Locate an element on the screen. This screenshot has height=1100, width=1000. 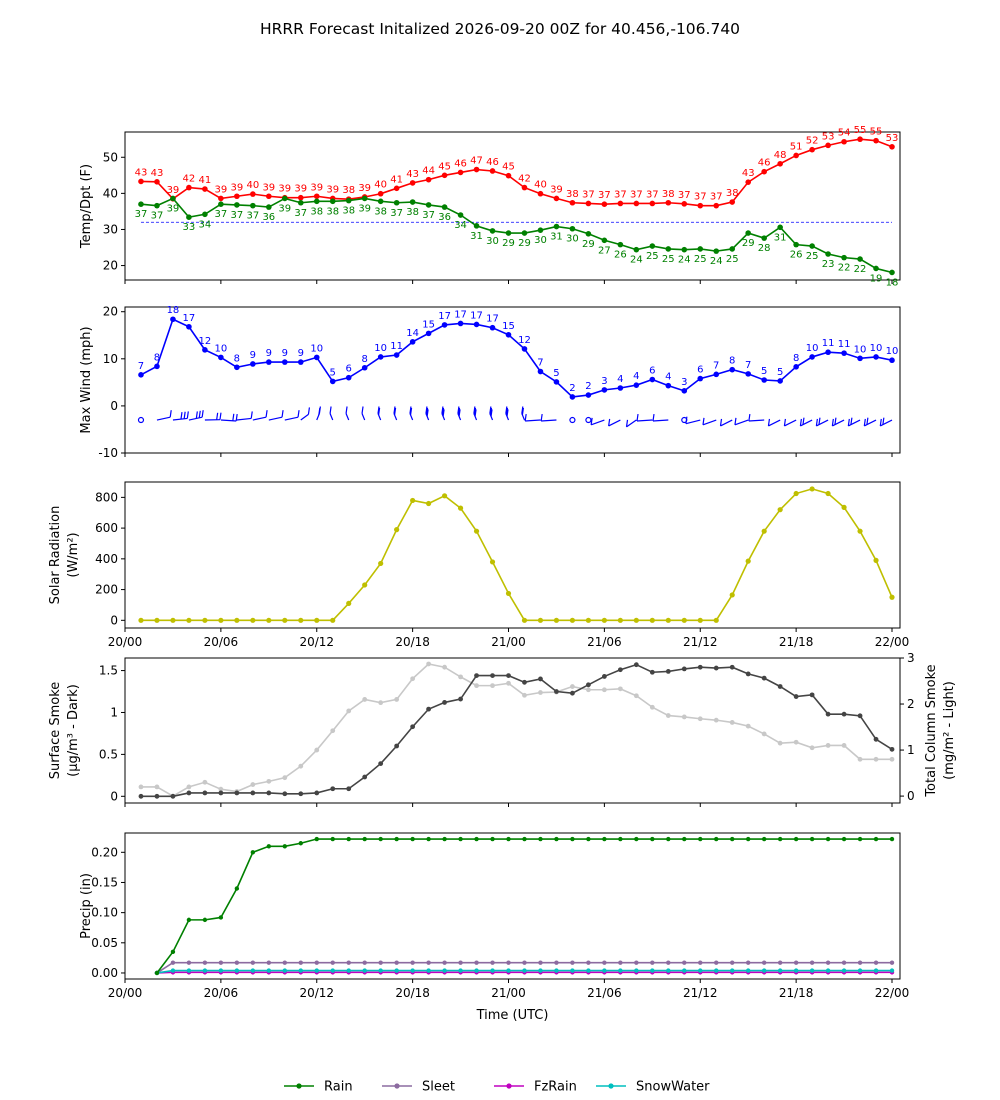
y-tick-label: 10 is located at coordinates (110, 359).